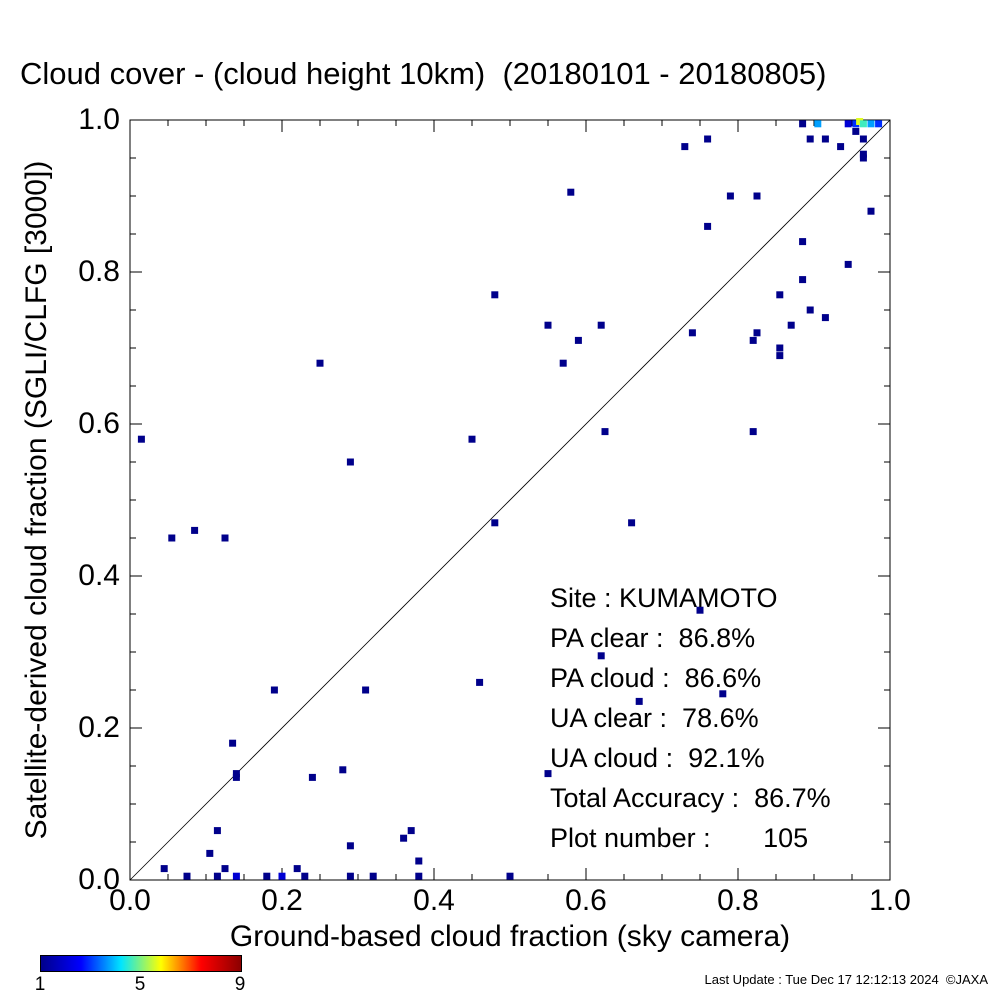  Describe the element at coordinates (99, 879) in the screenshot. I see `y-tick-label: 0.0` at that location.